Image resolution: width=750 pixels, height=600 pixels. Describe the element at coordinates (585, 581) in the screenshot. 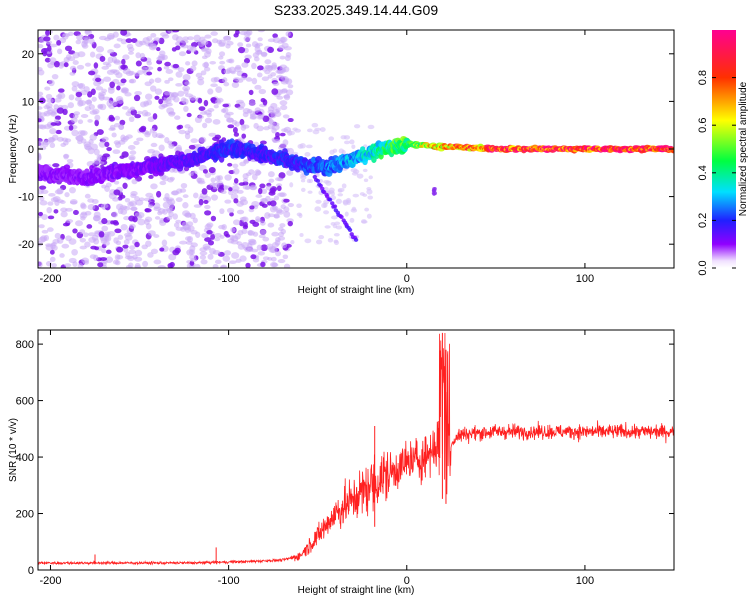

I see `x-tick-label: 100` at that location.